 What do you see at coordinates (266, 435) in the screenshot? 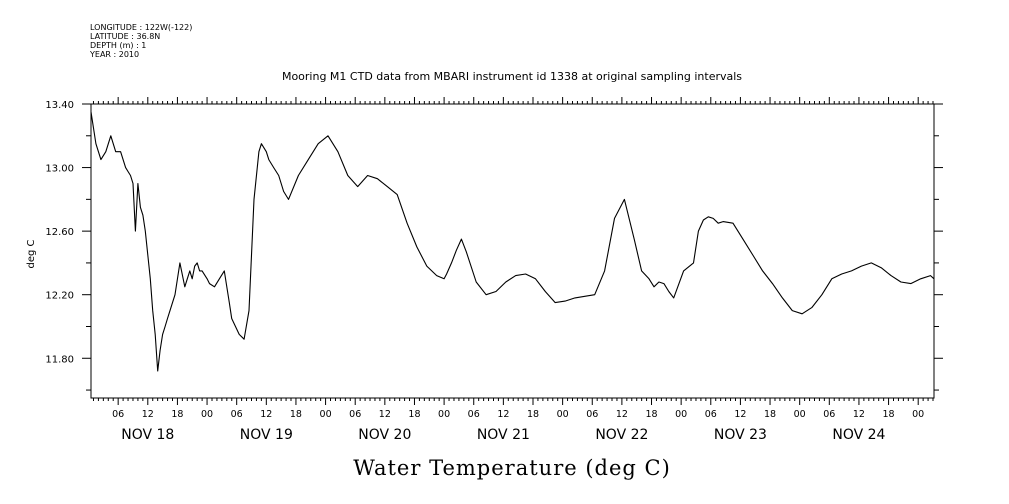
I see `x-day-label: NOV 19` at bounding box center [266, 435].